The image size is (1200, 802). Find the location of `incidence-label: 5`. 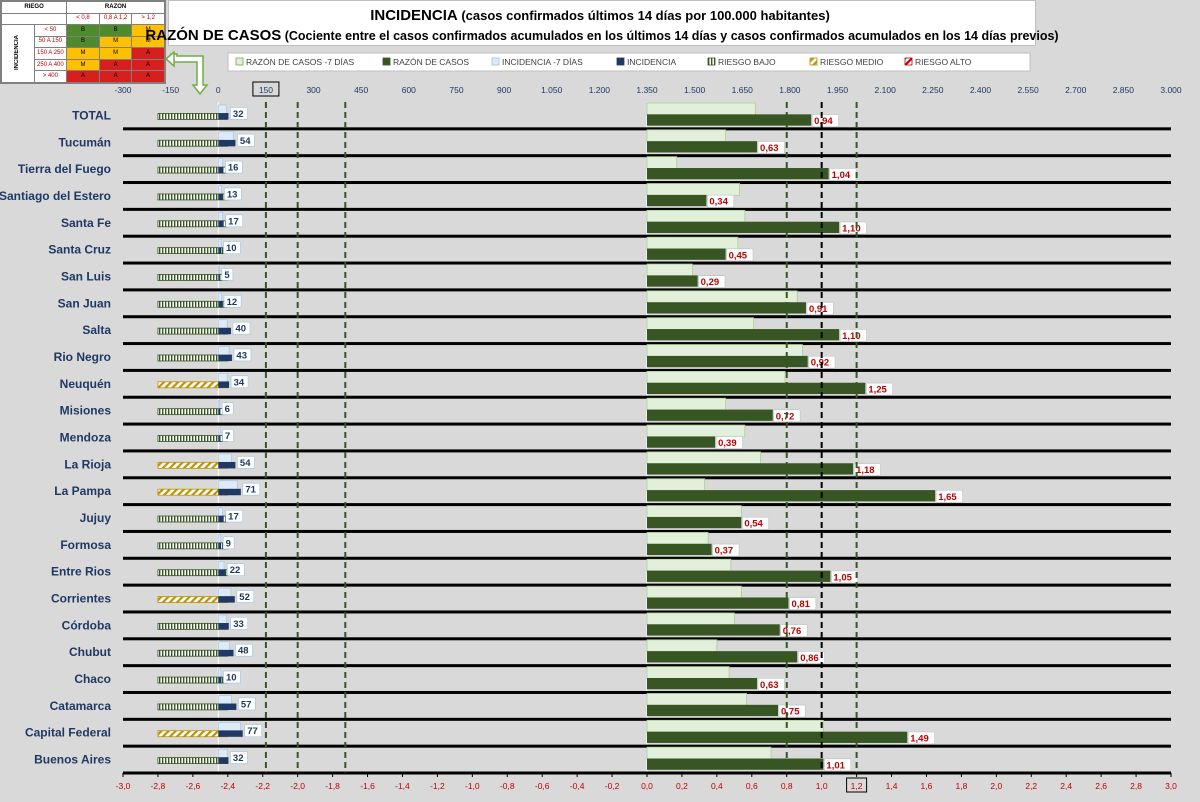

incidence-label: 5 is located at coordinates (227, 275).